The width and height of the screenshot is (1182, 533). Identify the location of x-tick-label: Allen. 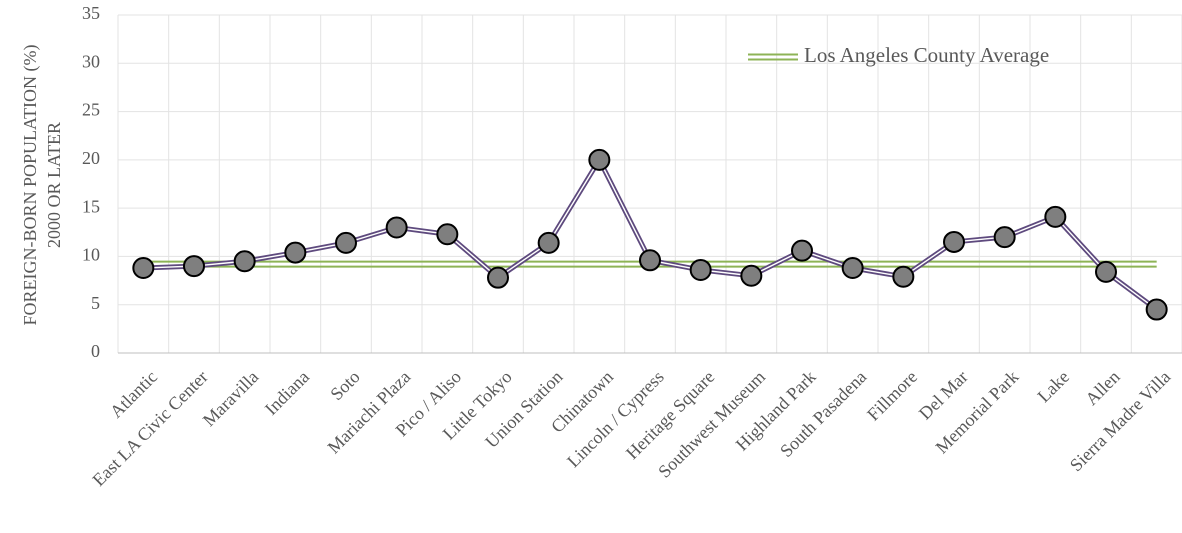
(1102, 388).